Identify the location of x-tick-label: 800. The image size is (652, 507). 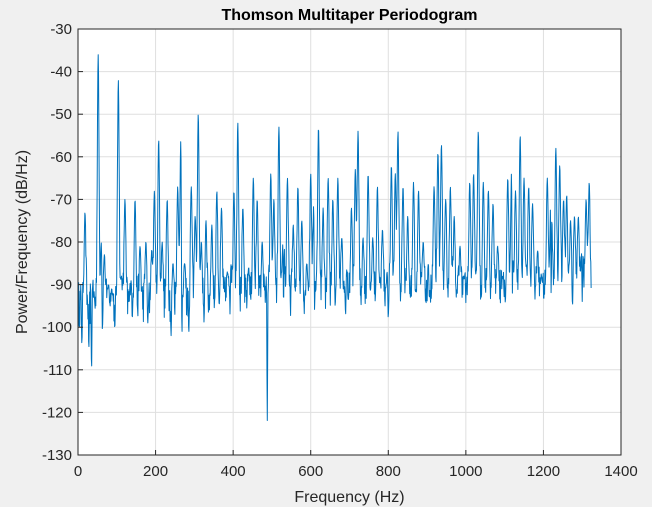
(388, 471).